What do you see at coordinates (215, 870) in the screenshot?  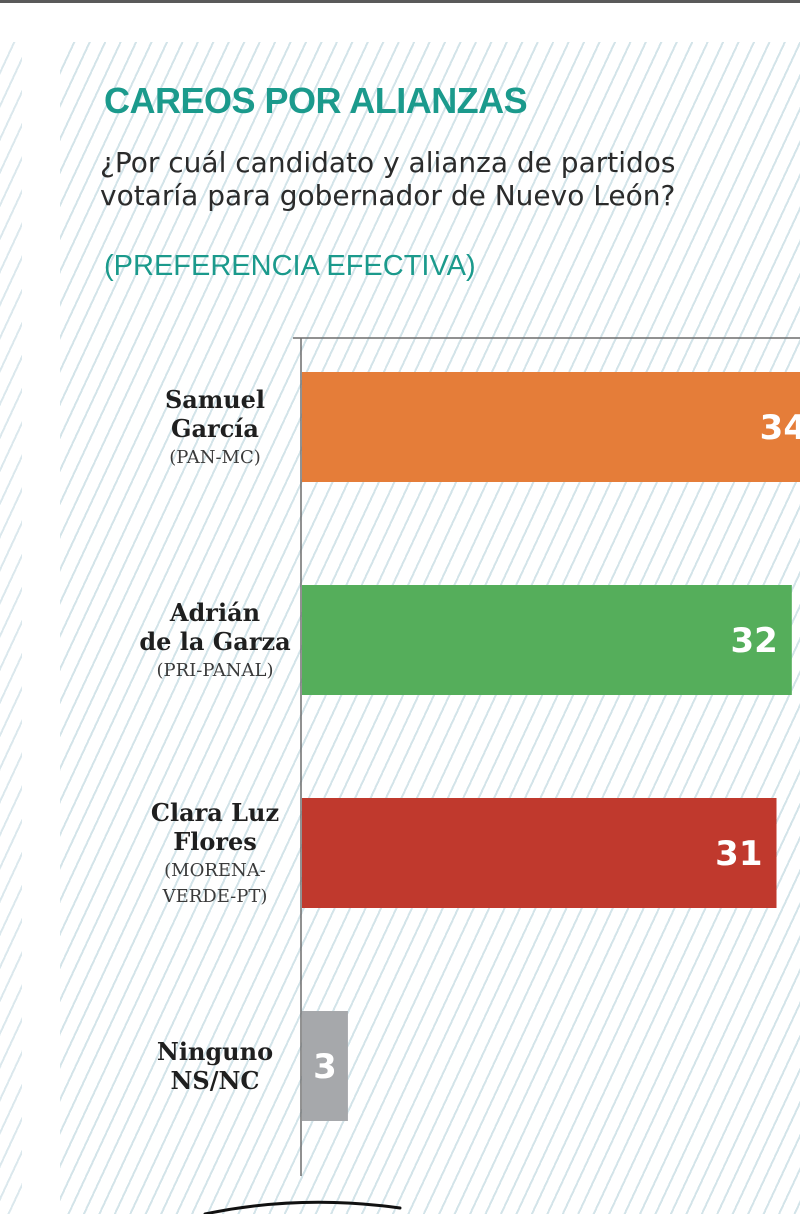 I see `party-label-2: (MORENA-` at bounding box center [215, 870].